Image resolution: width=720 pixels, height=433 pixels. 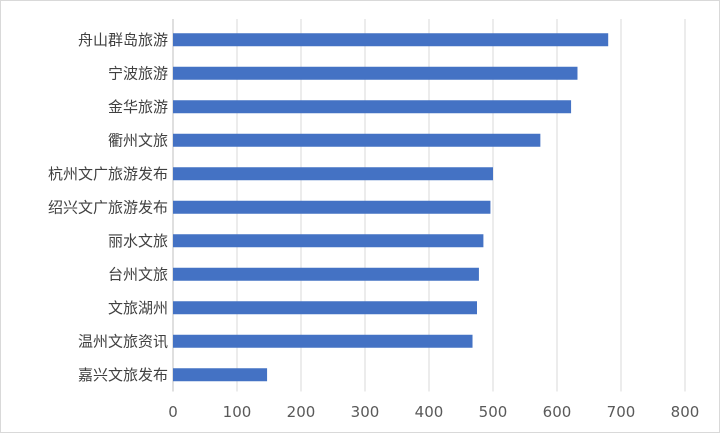 I want to click on category-label: 台州文旅, so click(x=138, y=274).